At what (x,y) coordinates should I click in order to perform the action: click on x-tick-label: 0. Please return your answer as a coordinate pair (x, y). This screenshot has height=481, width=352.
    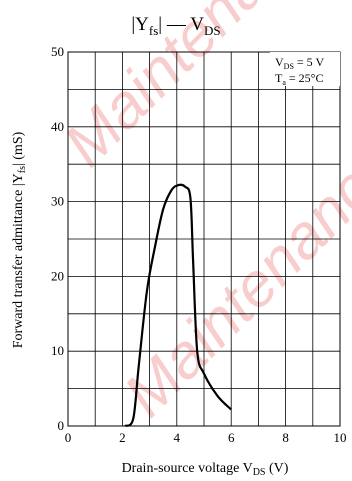
    Looking at the image, I should click on (68, 437).